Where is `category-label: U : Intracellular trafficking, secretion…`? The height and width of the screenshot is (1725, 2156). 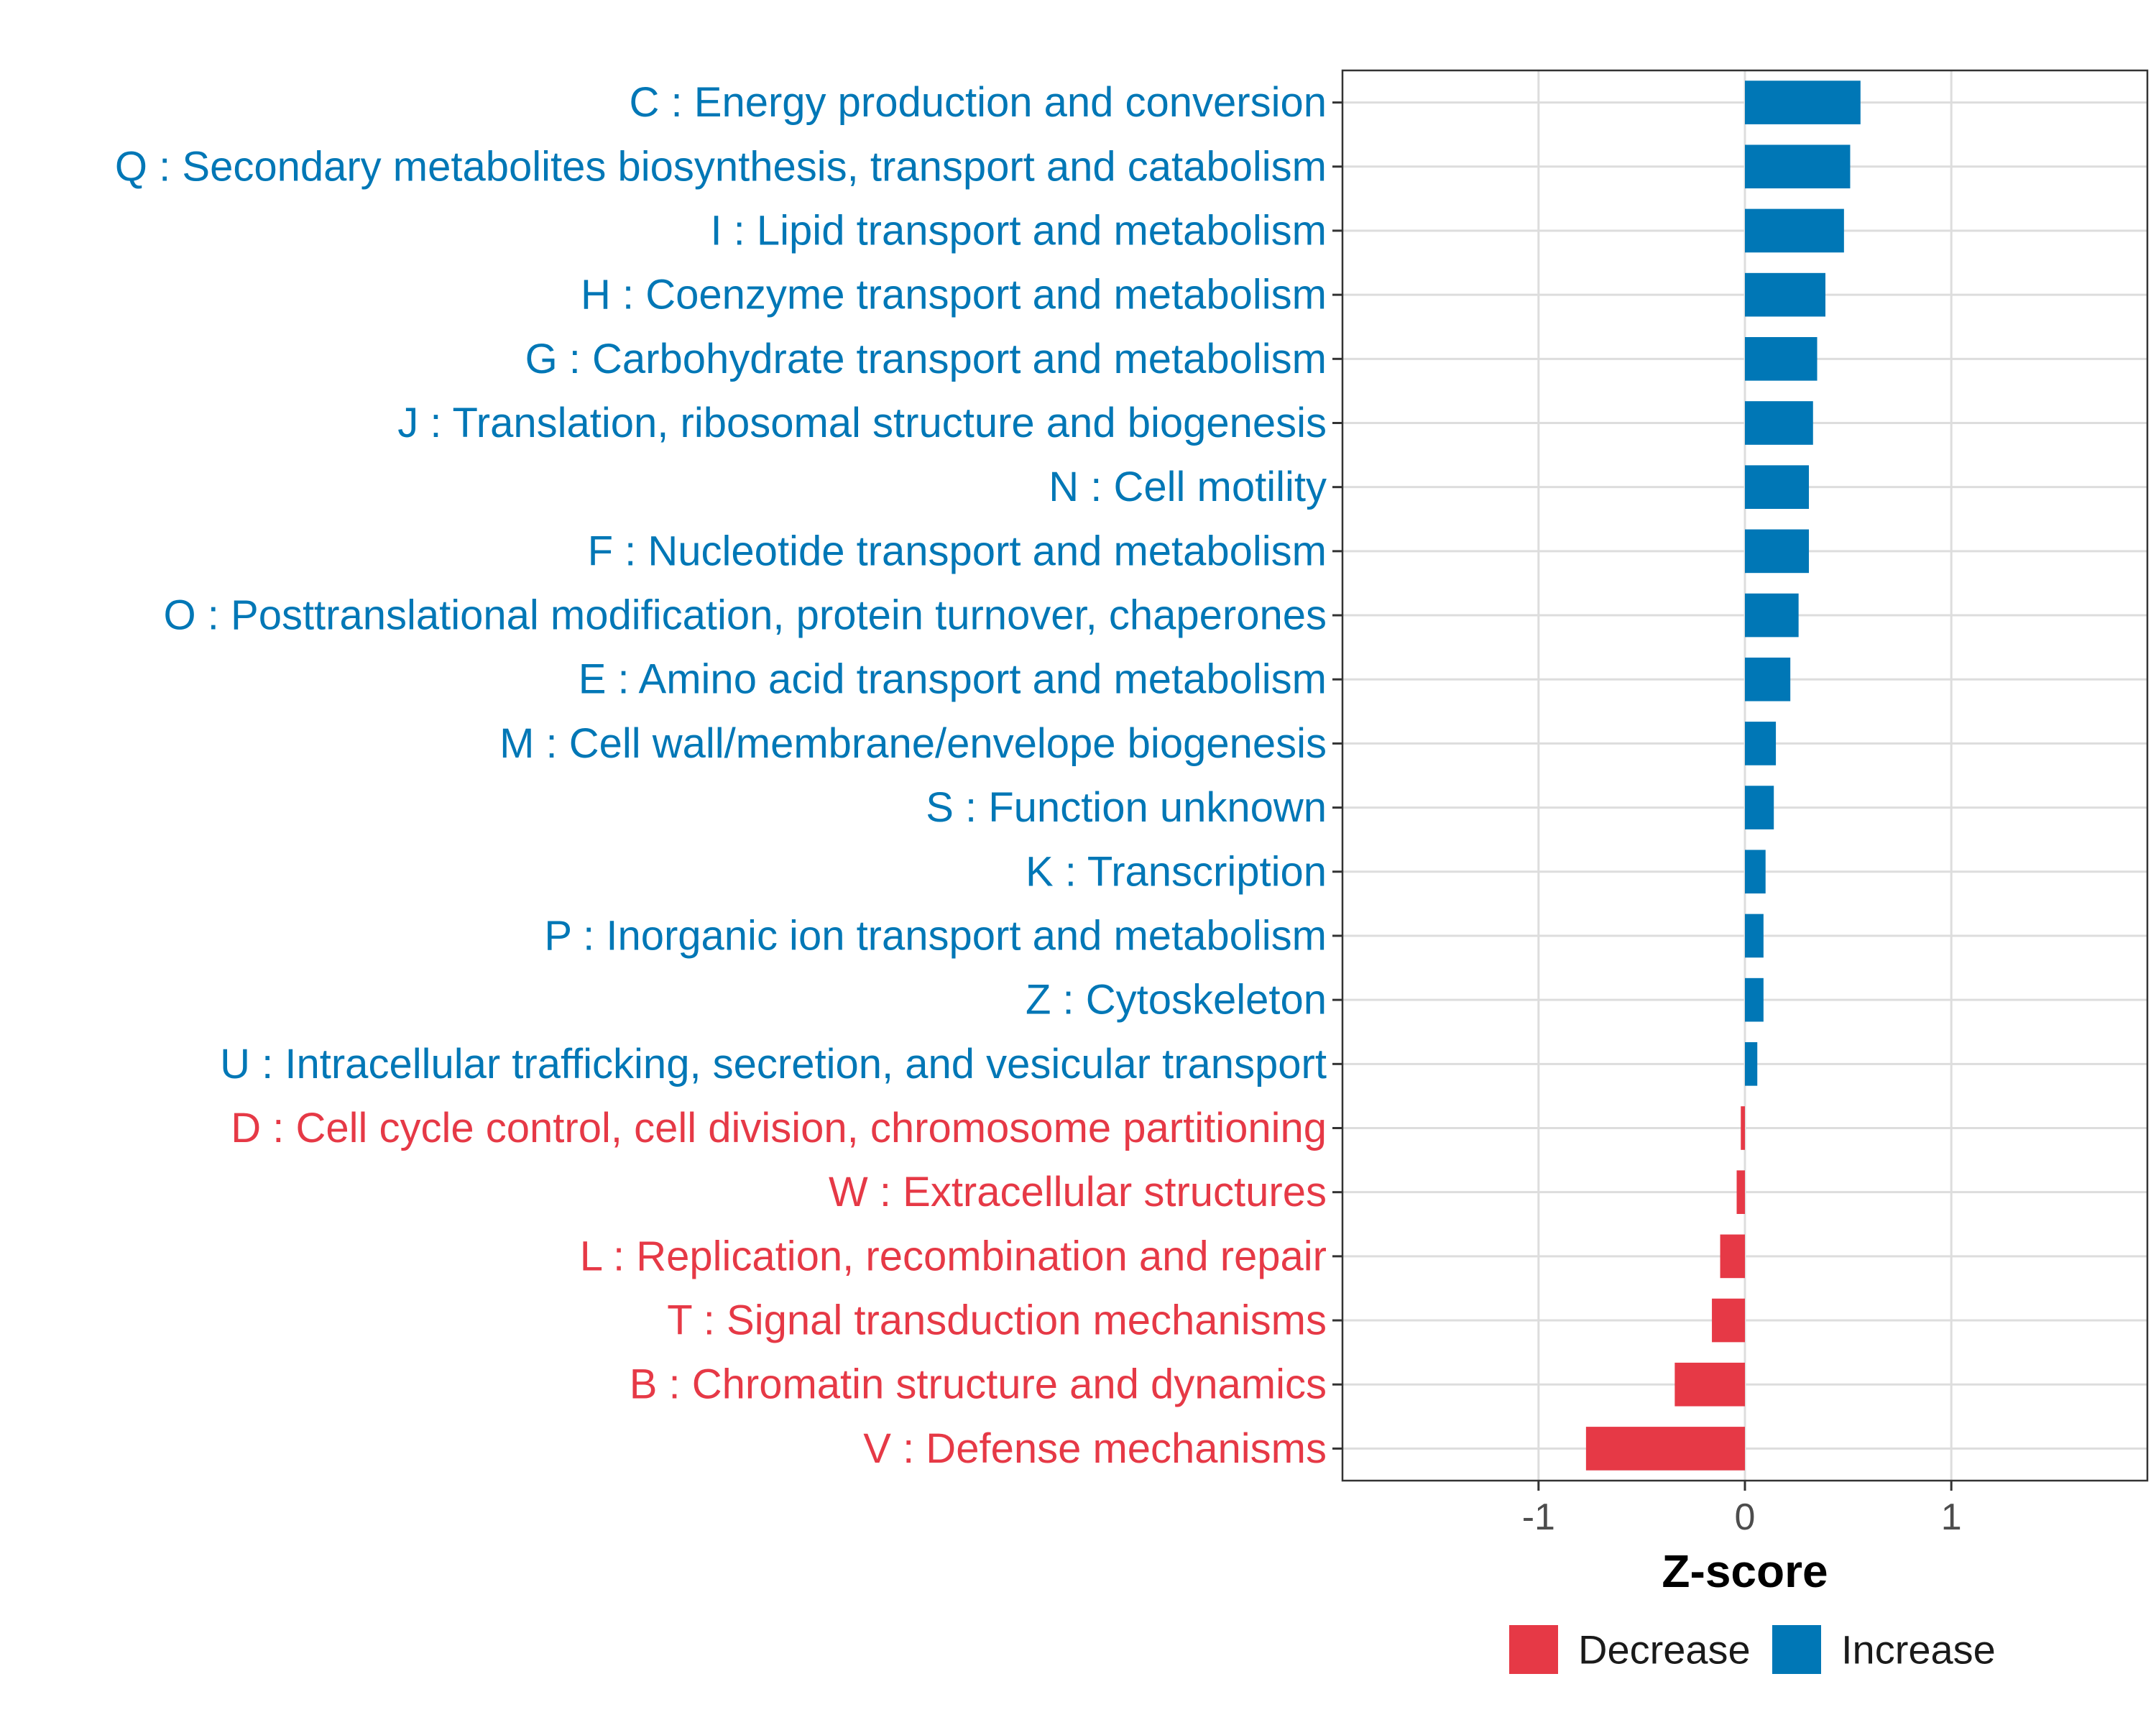
category-label: U : Intracellular trafficking, secretion… is located at coordinates (774, 1064).